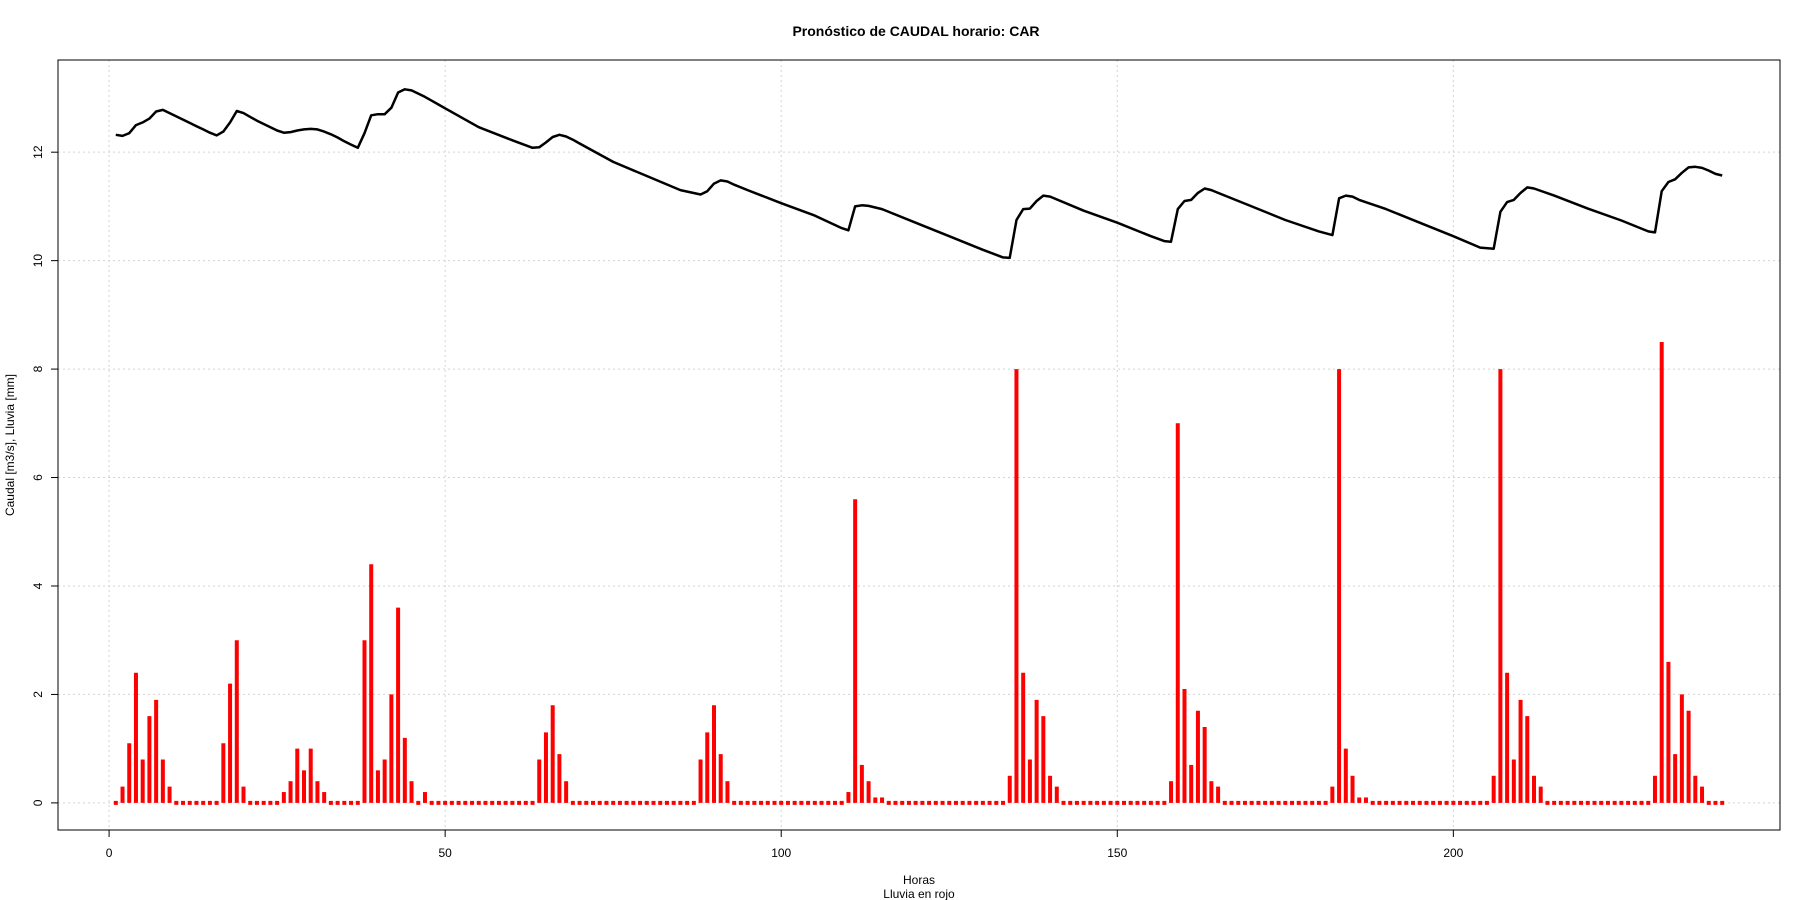 The width and height of the screenshot is (1800, 900). What do you see at coordinates (781, 853) in the screenshot?
I see `x-tick-label: 100` at bounding box center [781, 853].